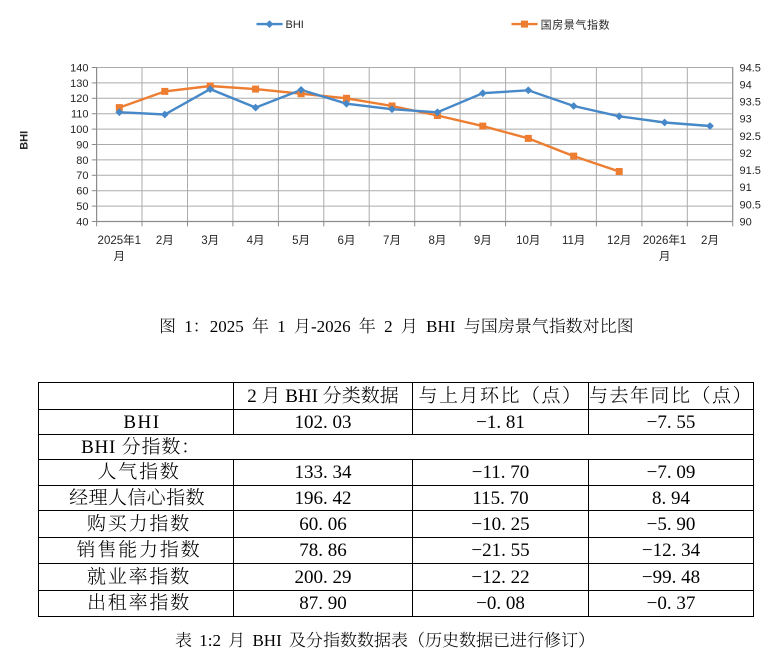 The width and height of the screenshot is (784, 663). Describe the element at coordinates (750, 205) in the screenshot. I see `svg-text: 90.5` at that location.